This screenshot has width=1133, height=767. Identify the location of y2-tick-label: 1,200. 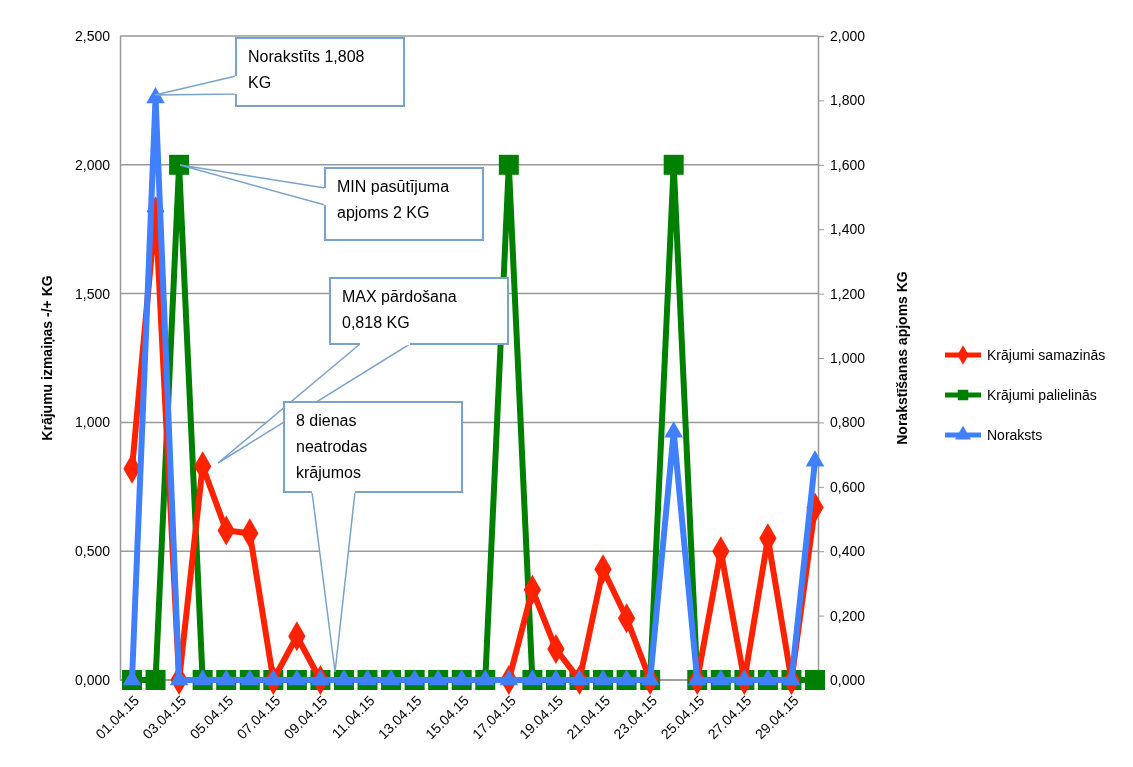
(848, 293).